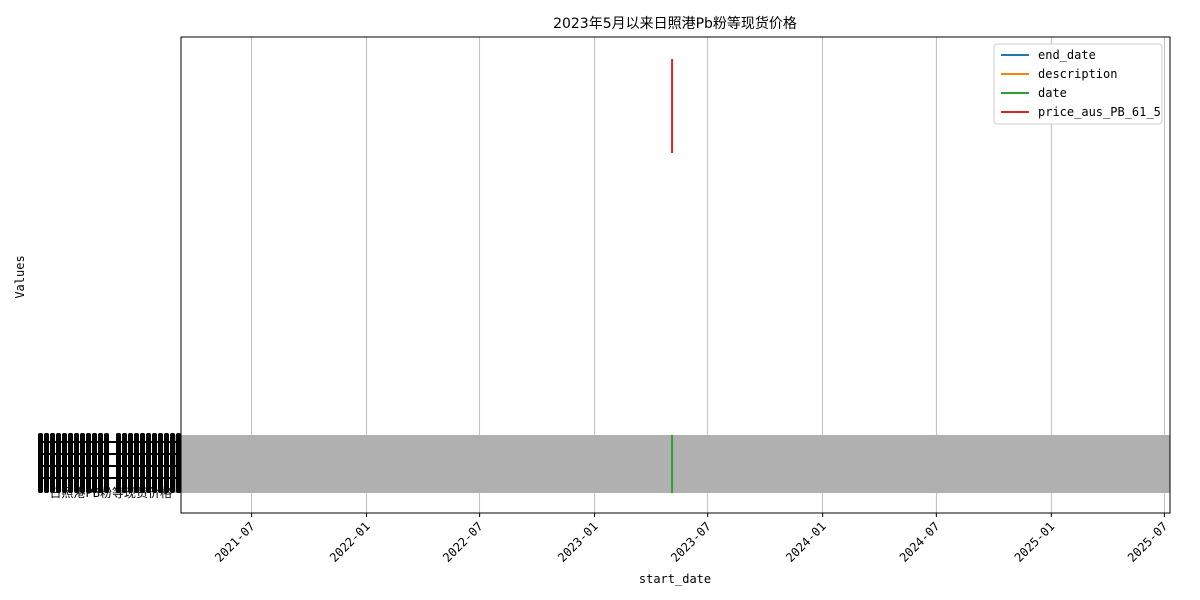 The image size is (1200, 600). What do you see at coordinates (1067, 55) in the screenshot?
I see `legend-entry: end_date` at bounding box center [1067, 55].